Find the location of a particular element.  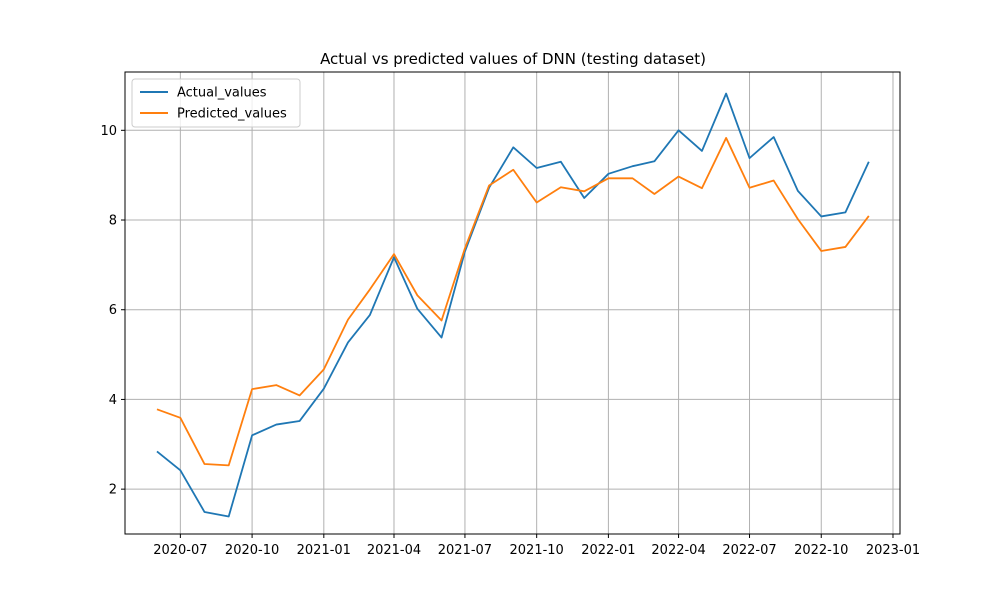

x-tick-label: 2022-07 is located at coordinates (749, 550).